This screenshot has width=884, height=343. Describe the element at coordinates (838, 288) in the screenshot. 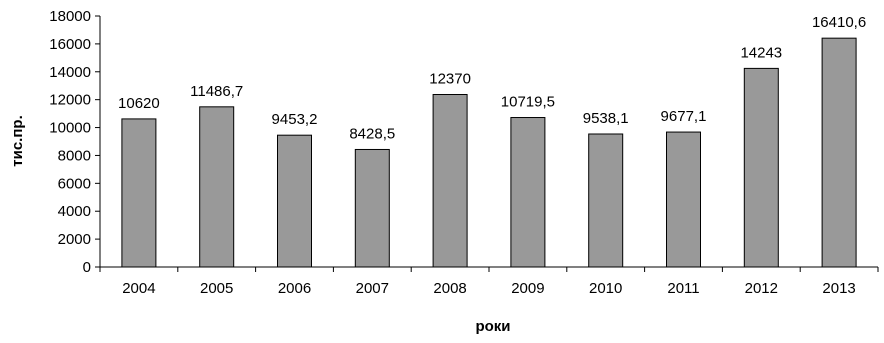

I see `x-tick-label: 2013` at that location.